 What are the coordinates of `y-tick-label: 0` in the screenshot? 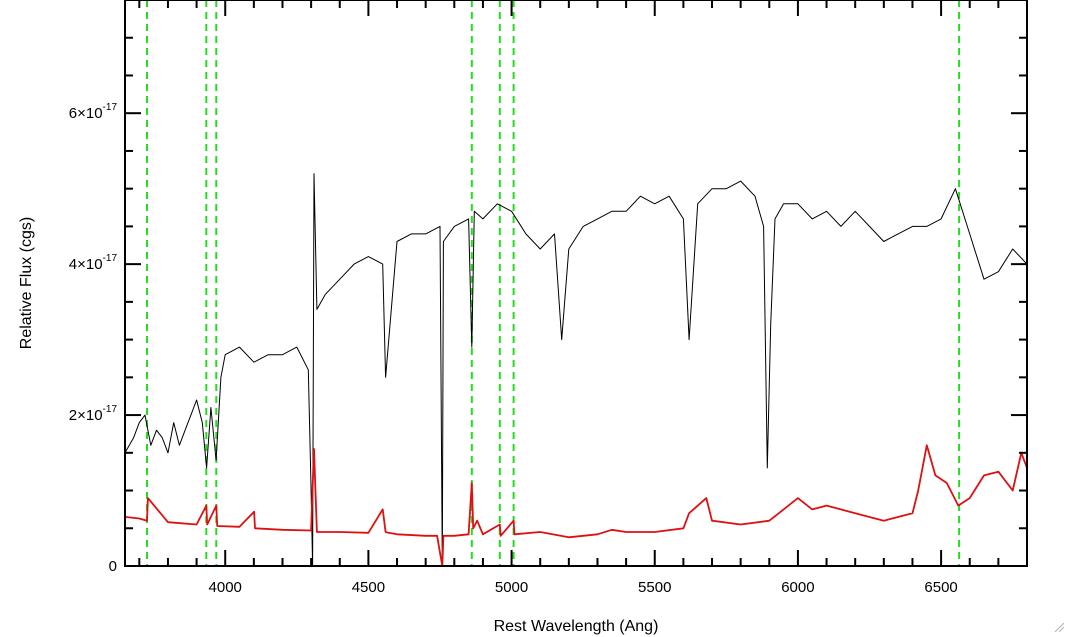 It's located at (113, 566).